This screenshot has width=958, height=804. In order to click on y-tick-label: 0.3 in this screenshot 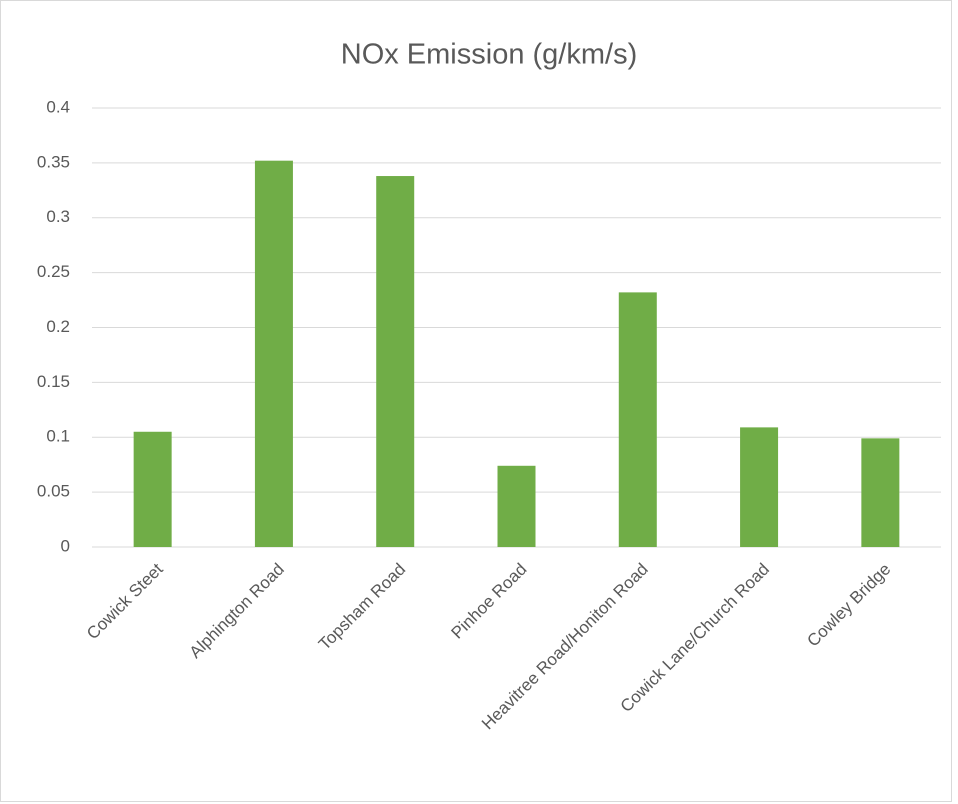, I will do `click(58, 216)`.